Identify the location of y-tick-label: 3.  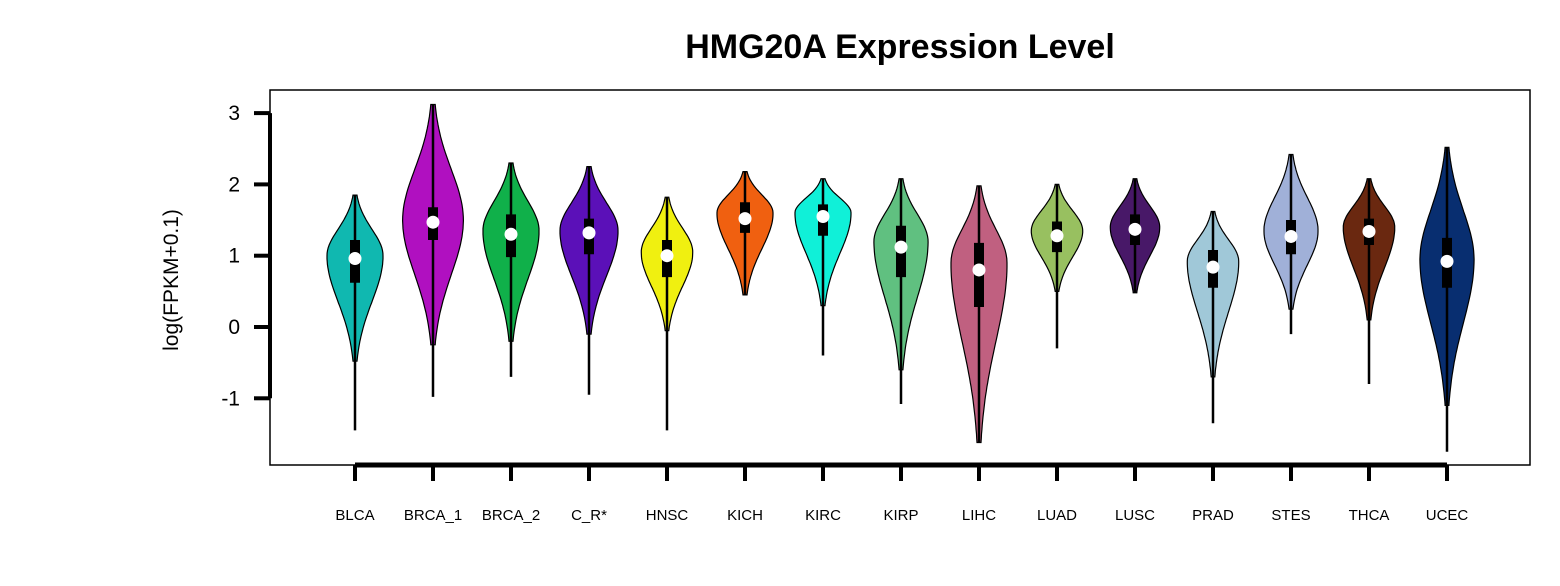
(234, 113).